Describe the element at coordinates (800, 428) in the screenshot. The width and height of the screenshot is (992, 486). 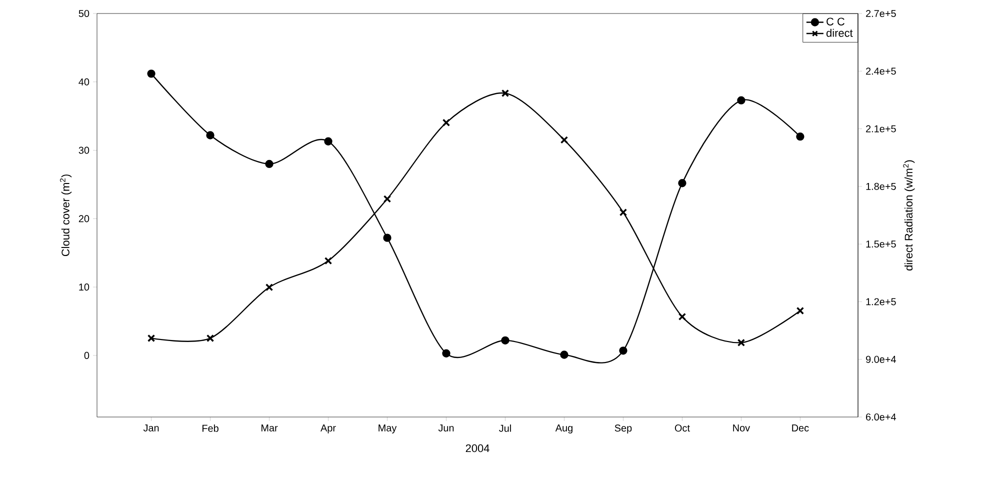
I see `x-tick-label: Dec` at that location.